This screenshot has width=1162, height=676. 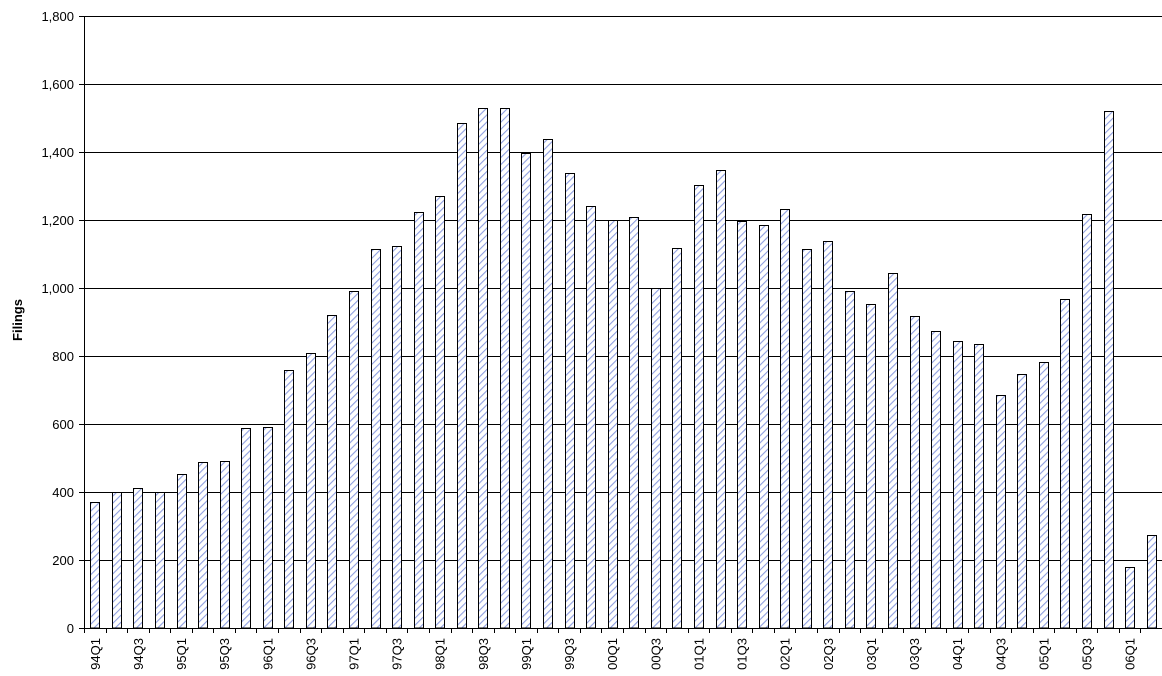 What do you see at coordinates (655, 654) in the screenshot?
I see `x-tick-label: 00Q3` at bounding box center [655, 654].